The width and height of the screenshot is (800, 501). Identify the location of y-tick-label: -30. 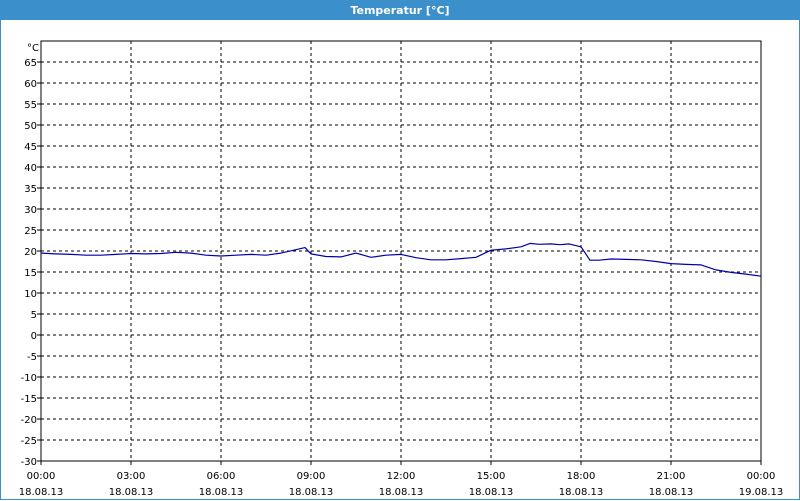
(29, 462).